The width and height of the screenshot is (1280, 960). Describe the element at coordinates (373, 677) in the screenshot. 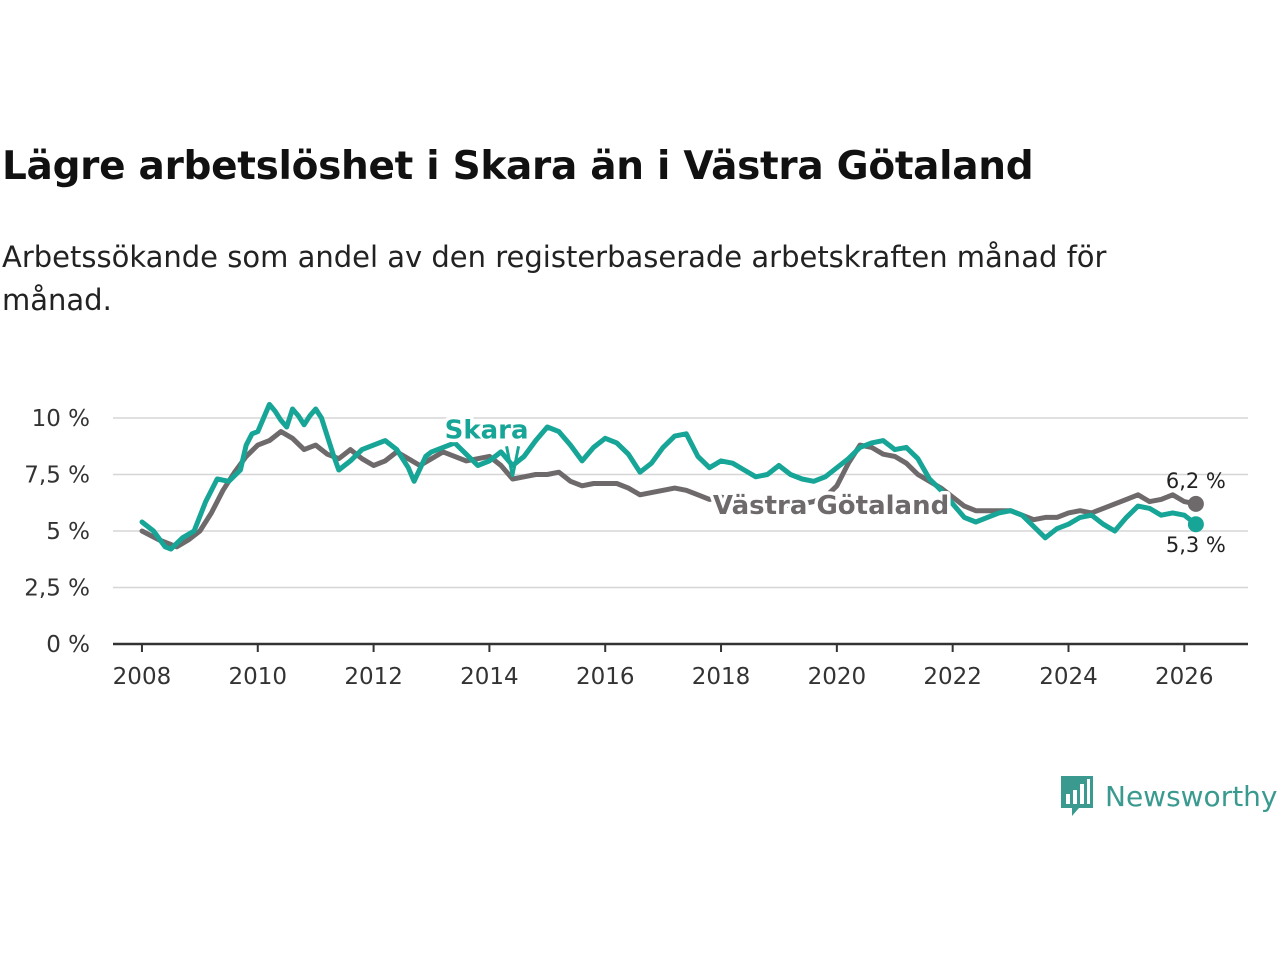

I see `x-tick-label: 2012` at that location.